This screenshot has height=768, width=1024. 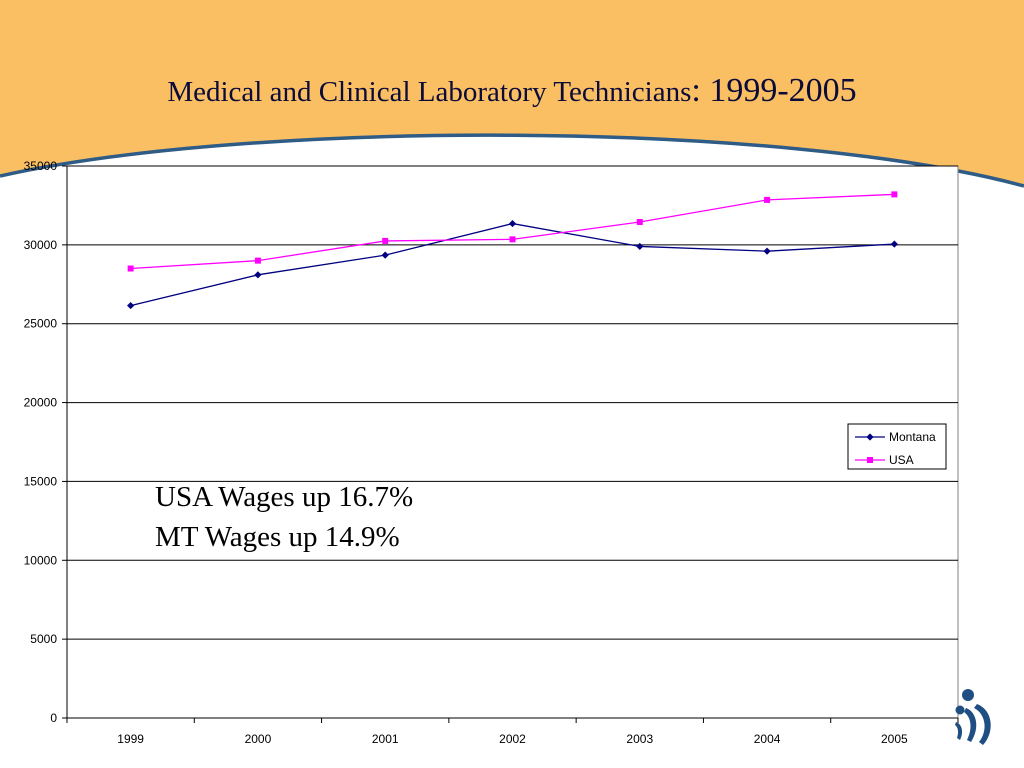 I want to click on chart-legend: Montana USA, so click(x=897, y=446).